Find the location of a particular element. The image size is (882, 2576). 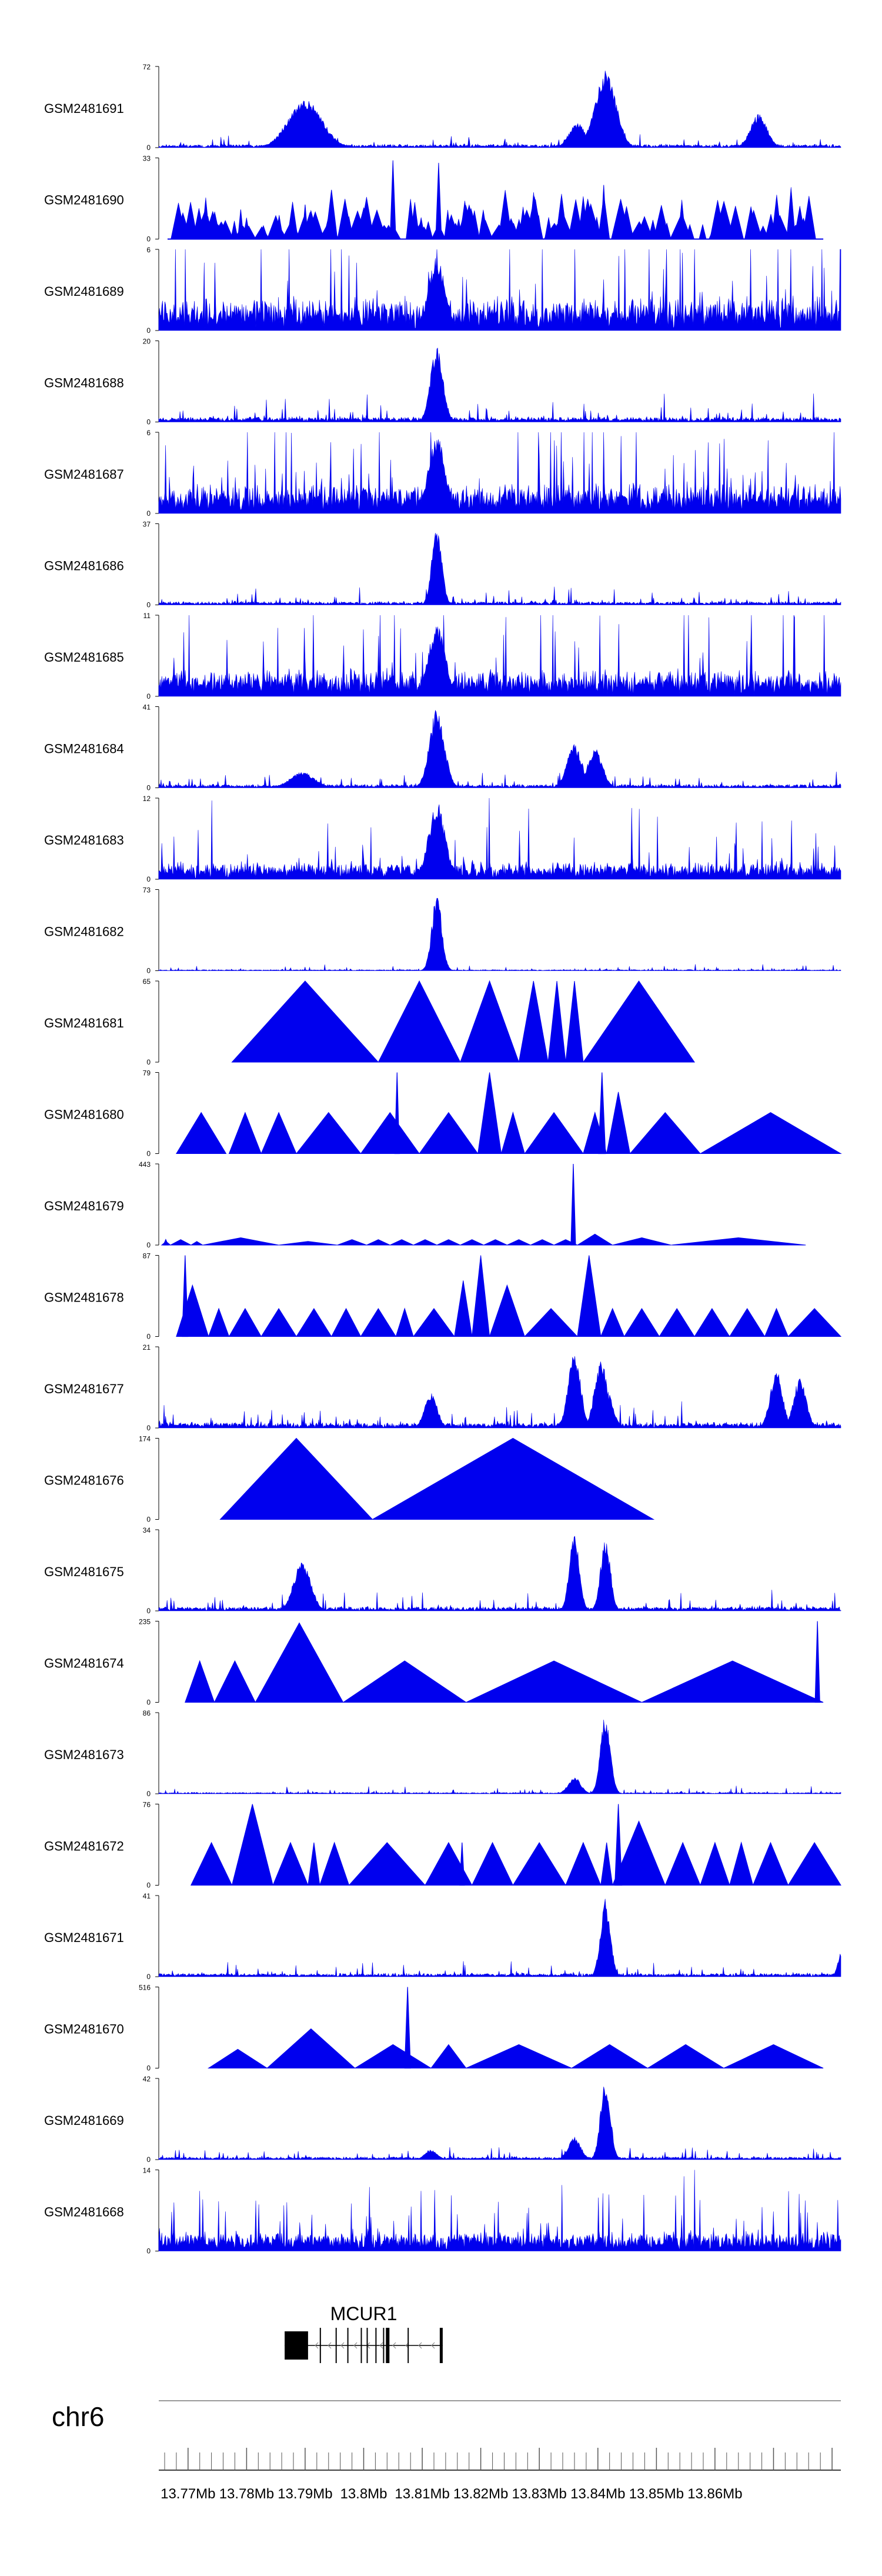

y-axis-max-label: 87 is located at coordinates (147, 1256).